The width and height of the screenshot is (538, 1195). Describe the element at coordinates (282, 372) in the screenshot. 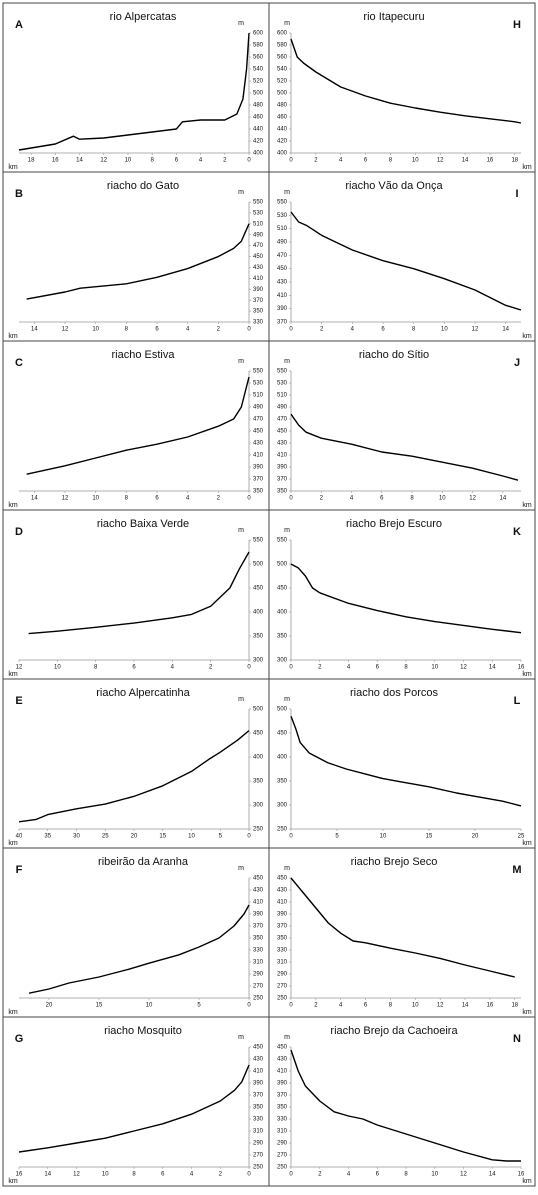

I see `y-tick-label: 550` at that location.